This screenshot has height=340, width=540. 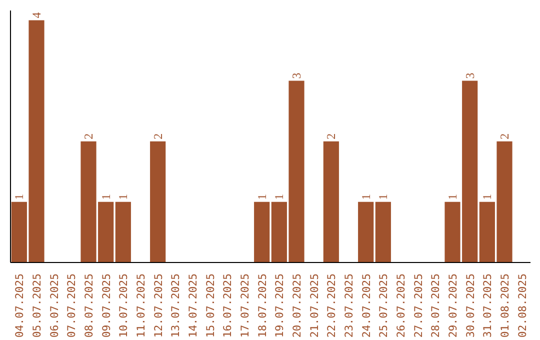 I want to click on x-tick-label: 25.07.2025, so click(x=383, y=306).